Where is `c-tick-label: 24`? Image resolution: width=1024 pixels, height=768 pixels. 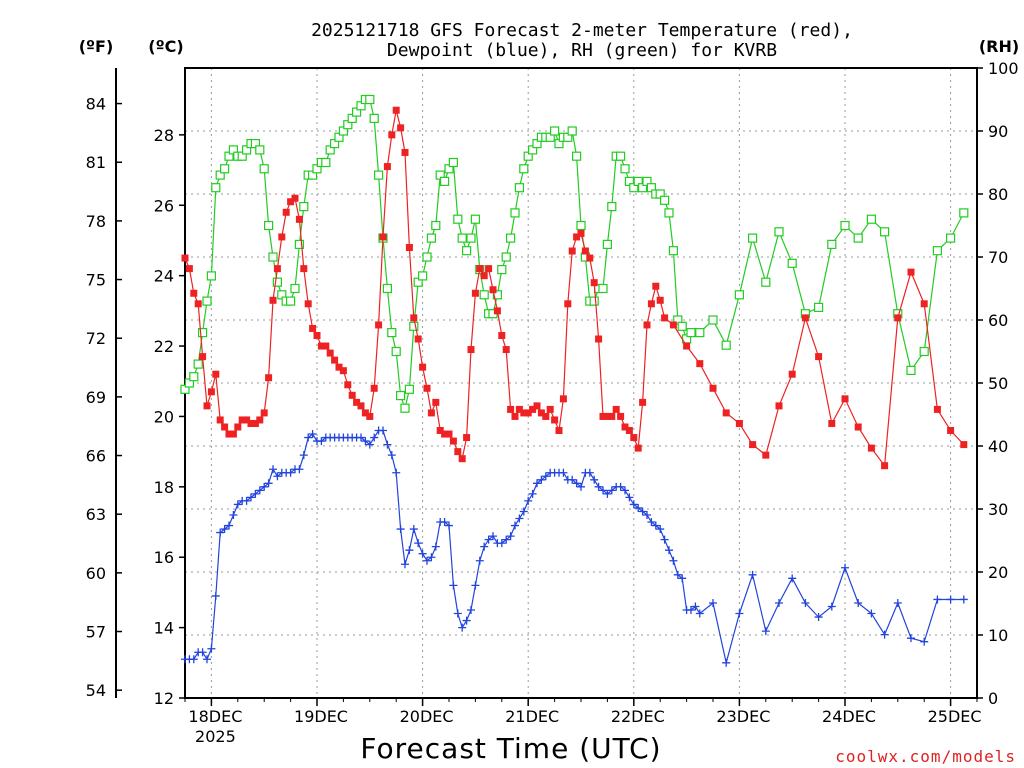
c-tick-label: 24 is located at coordinates (164, 276).